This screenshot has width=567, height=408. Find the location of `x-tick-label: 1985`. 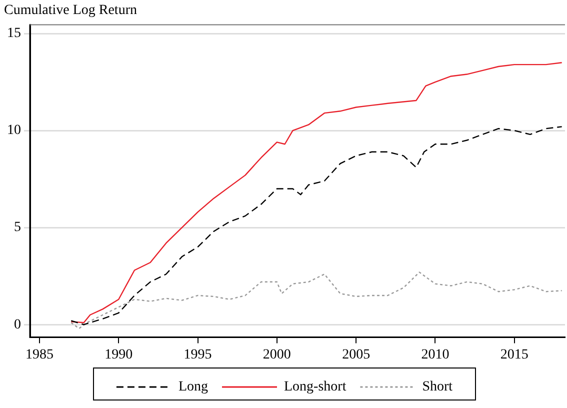

x-tick-label: 1985 is located at coordinates (39, 354).